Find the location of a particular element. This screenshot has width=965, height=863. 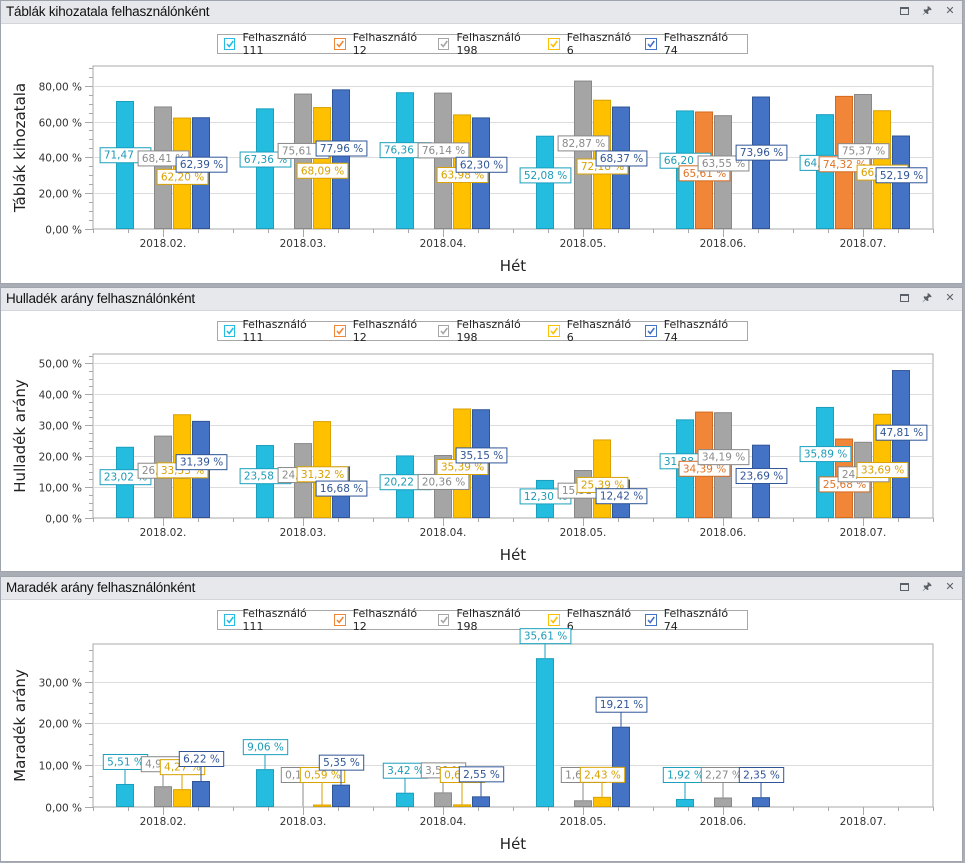

data-label: 0,59 % is located at coordinates (322, 786).